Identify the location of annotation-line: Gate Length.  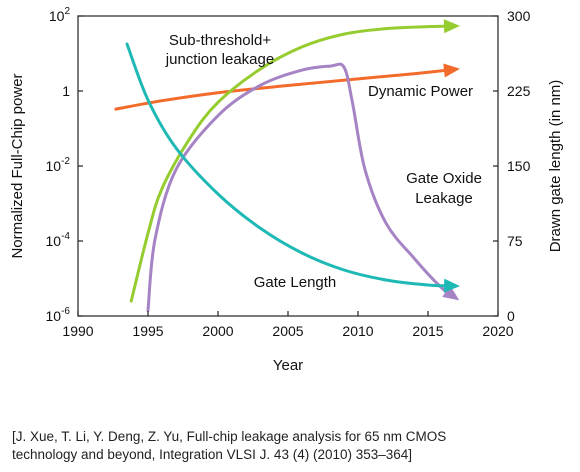
(295, 282).